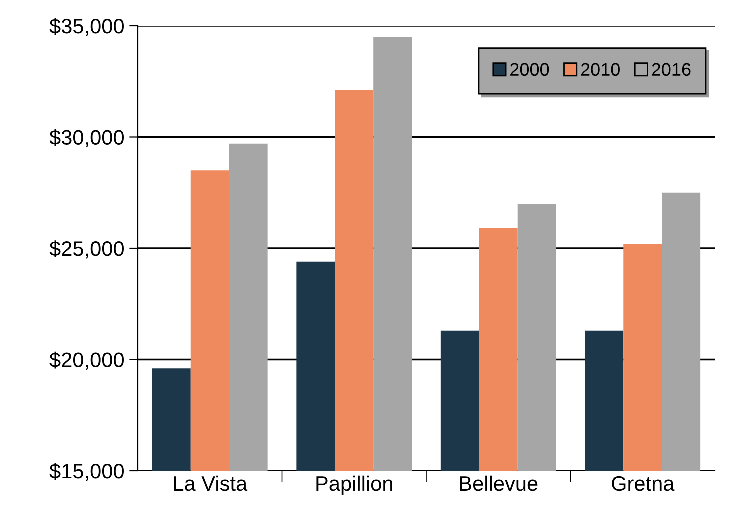 The width and height of the screenshot is (741, 517). What do you see at coordinates (87, 27) in the screenshot?
I see `y-tick-label: $35,000` at bounding box center [87, 27].